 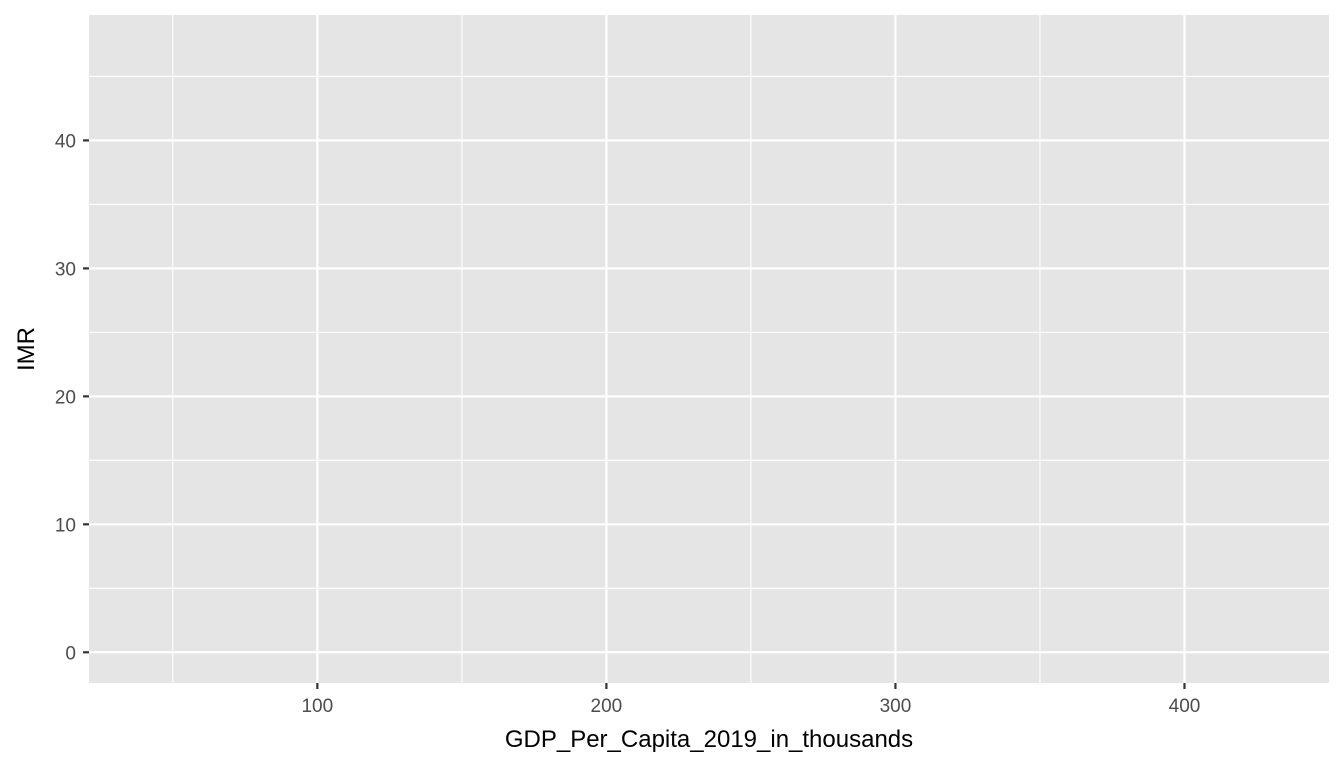 I want to click on y-tick-label: 10, so click(x=65, y=525).